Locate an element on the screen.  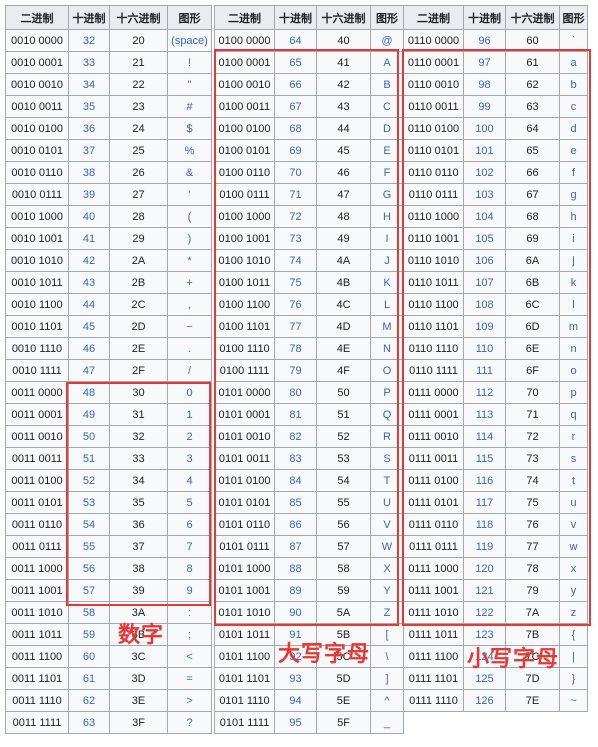
decimal-cell: 50 is located at coordinates (89, 436).